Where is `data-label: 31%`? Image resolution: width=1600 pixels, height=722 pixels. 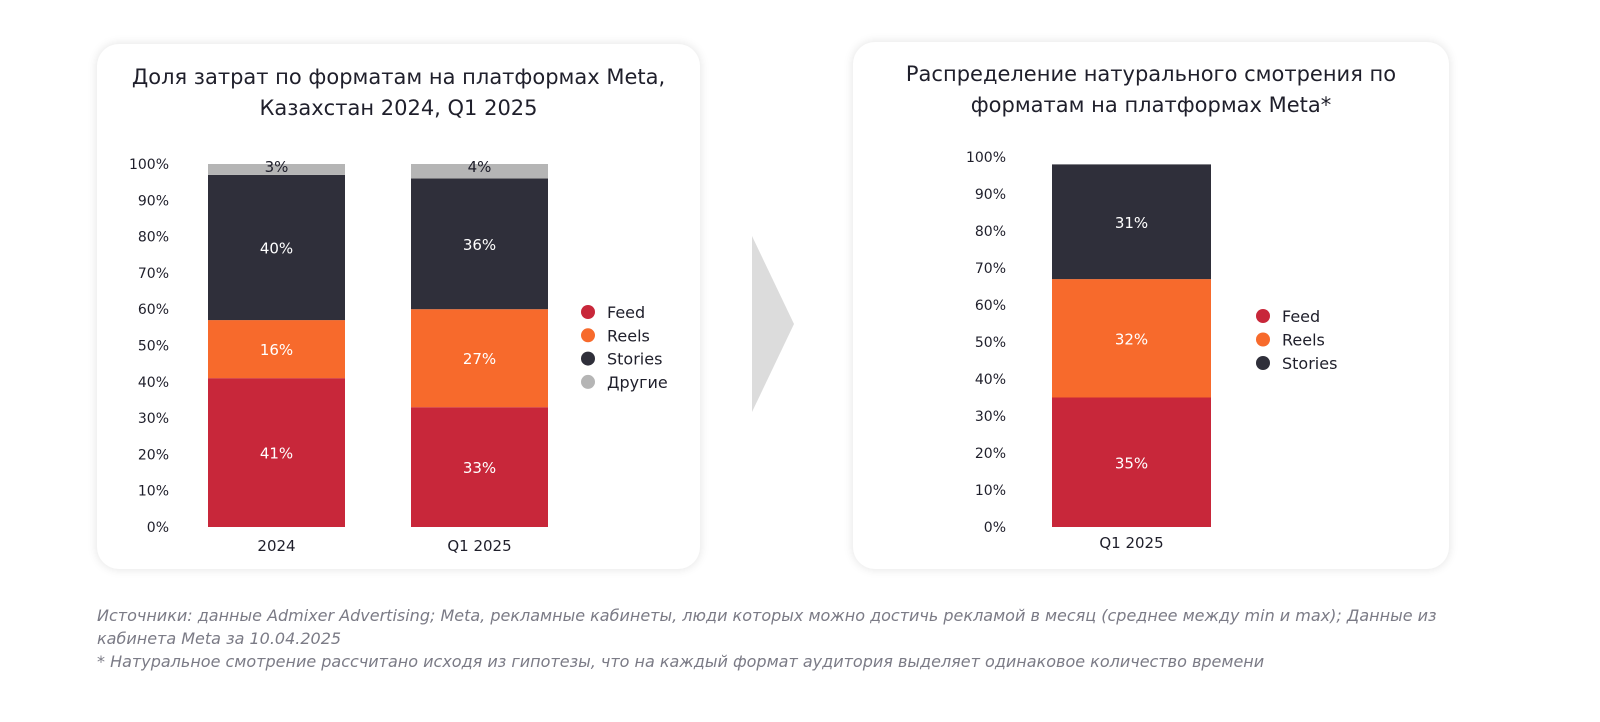
data-label: 31% is located at coordinates (1131, 223).